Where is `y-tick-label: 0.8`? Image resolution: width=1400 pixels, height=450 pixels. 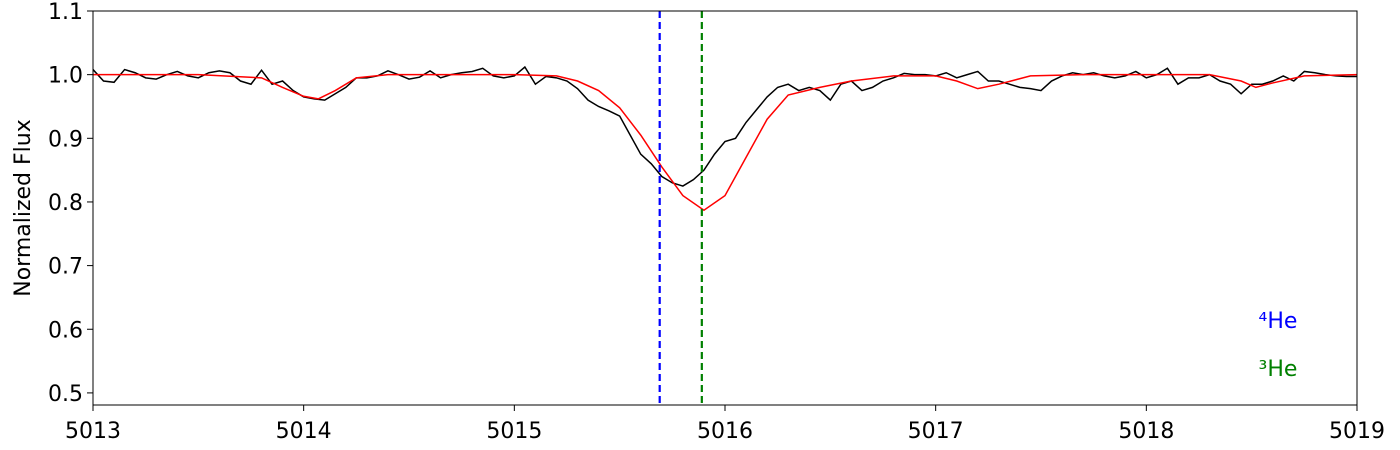
y-tick-label: 0.8 is located at coordinates (65, 203).